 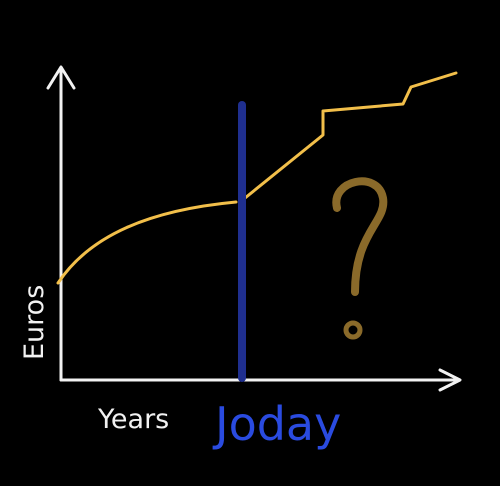 What do you see at coordinates (350, 135) in the screenshot?
I see `future-projection-line` at bounding box center [350, 135].